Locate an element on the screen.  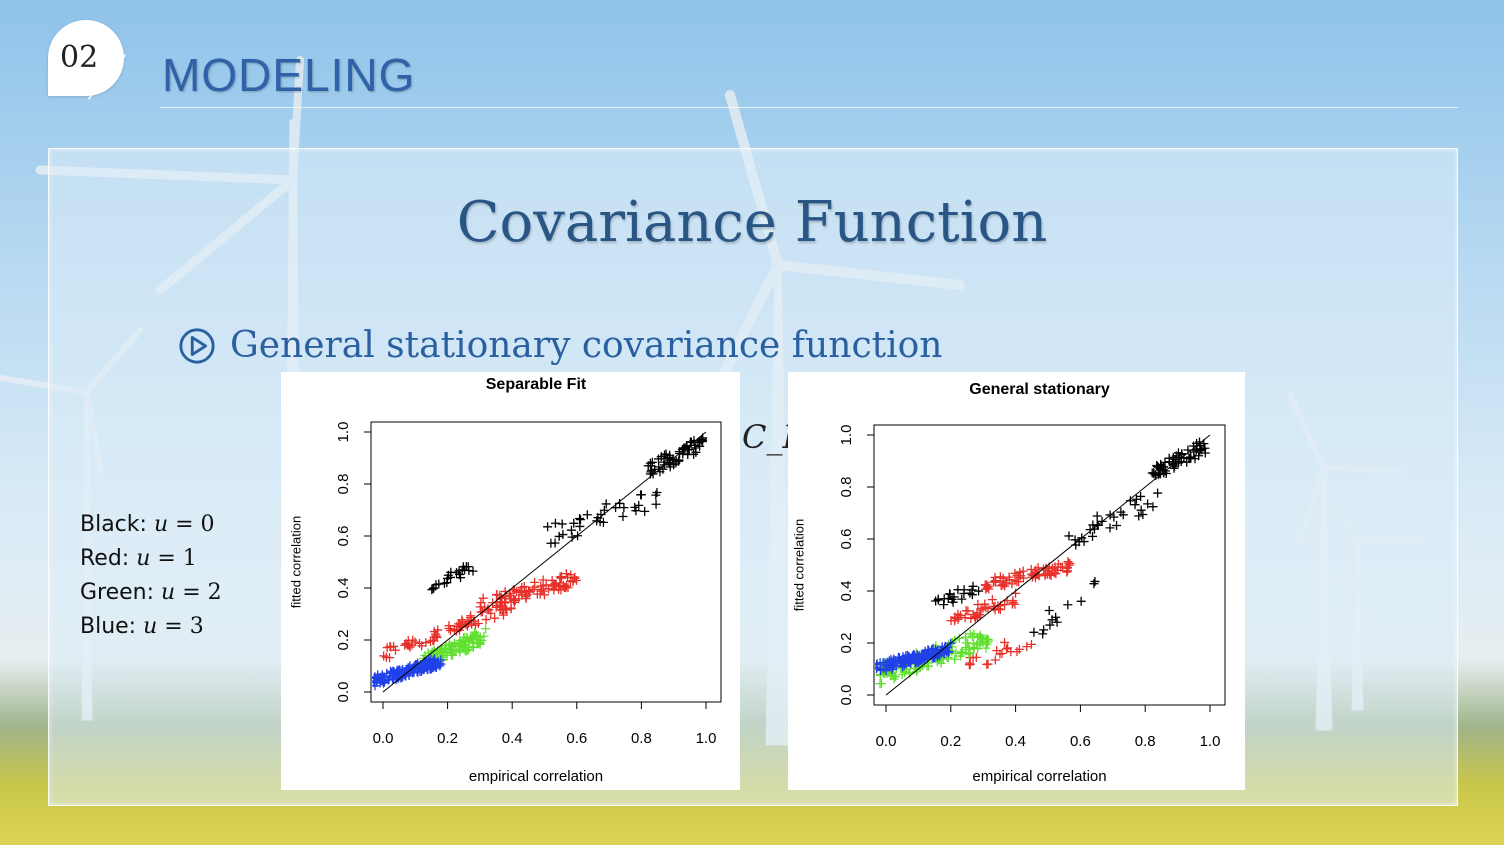
title-divider is located at coordinates (809, 107).